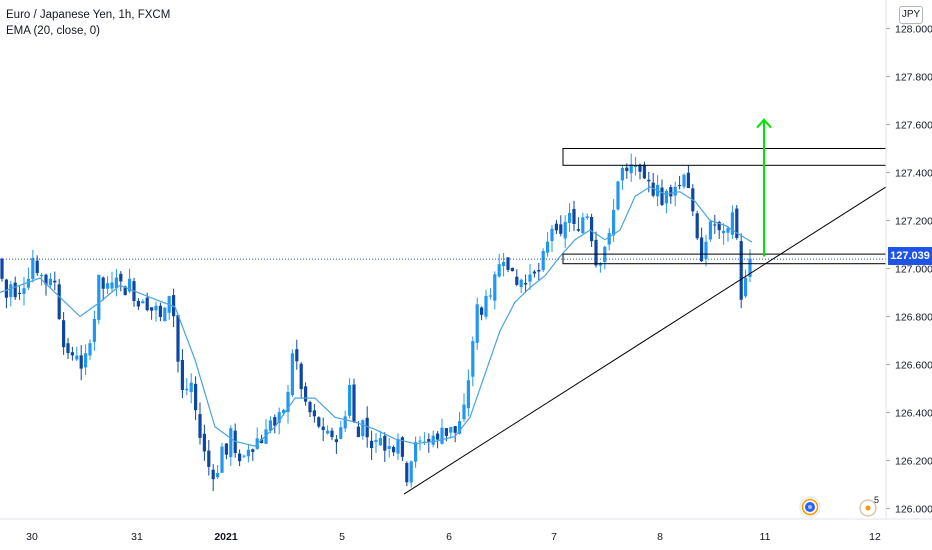 The width and height of the screenshot is (932, 550). Describe the element at coordinates (913, 222) in the screenshot. I see `y-tick-label: 127.200` at that location.